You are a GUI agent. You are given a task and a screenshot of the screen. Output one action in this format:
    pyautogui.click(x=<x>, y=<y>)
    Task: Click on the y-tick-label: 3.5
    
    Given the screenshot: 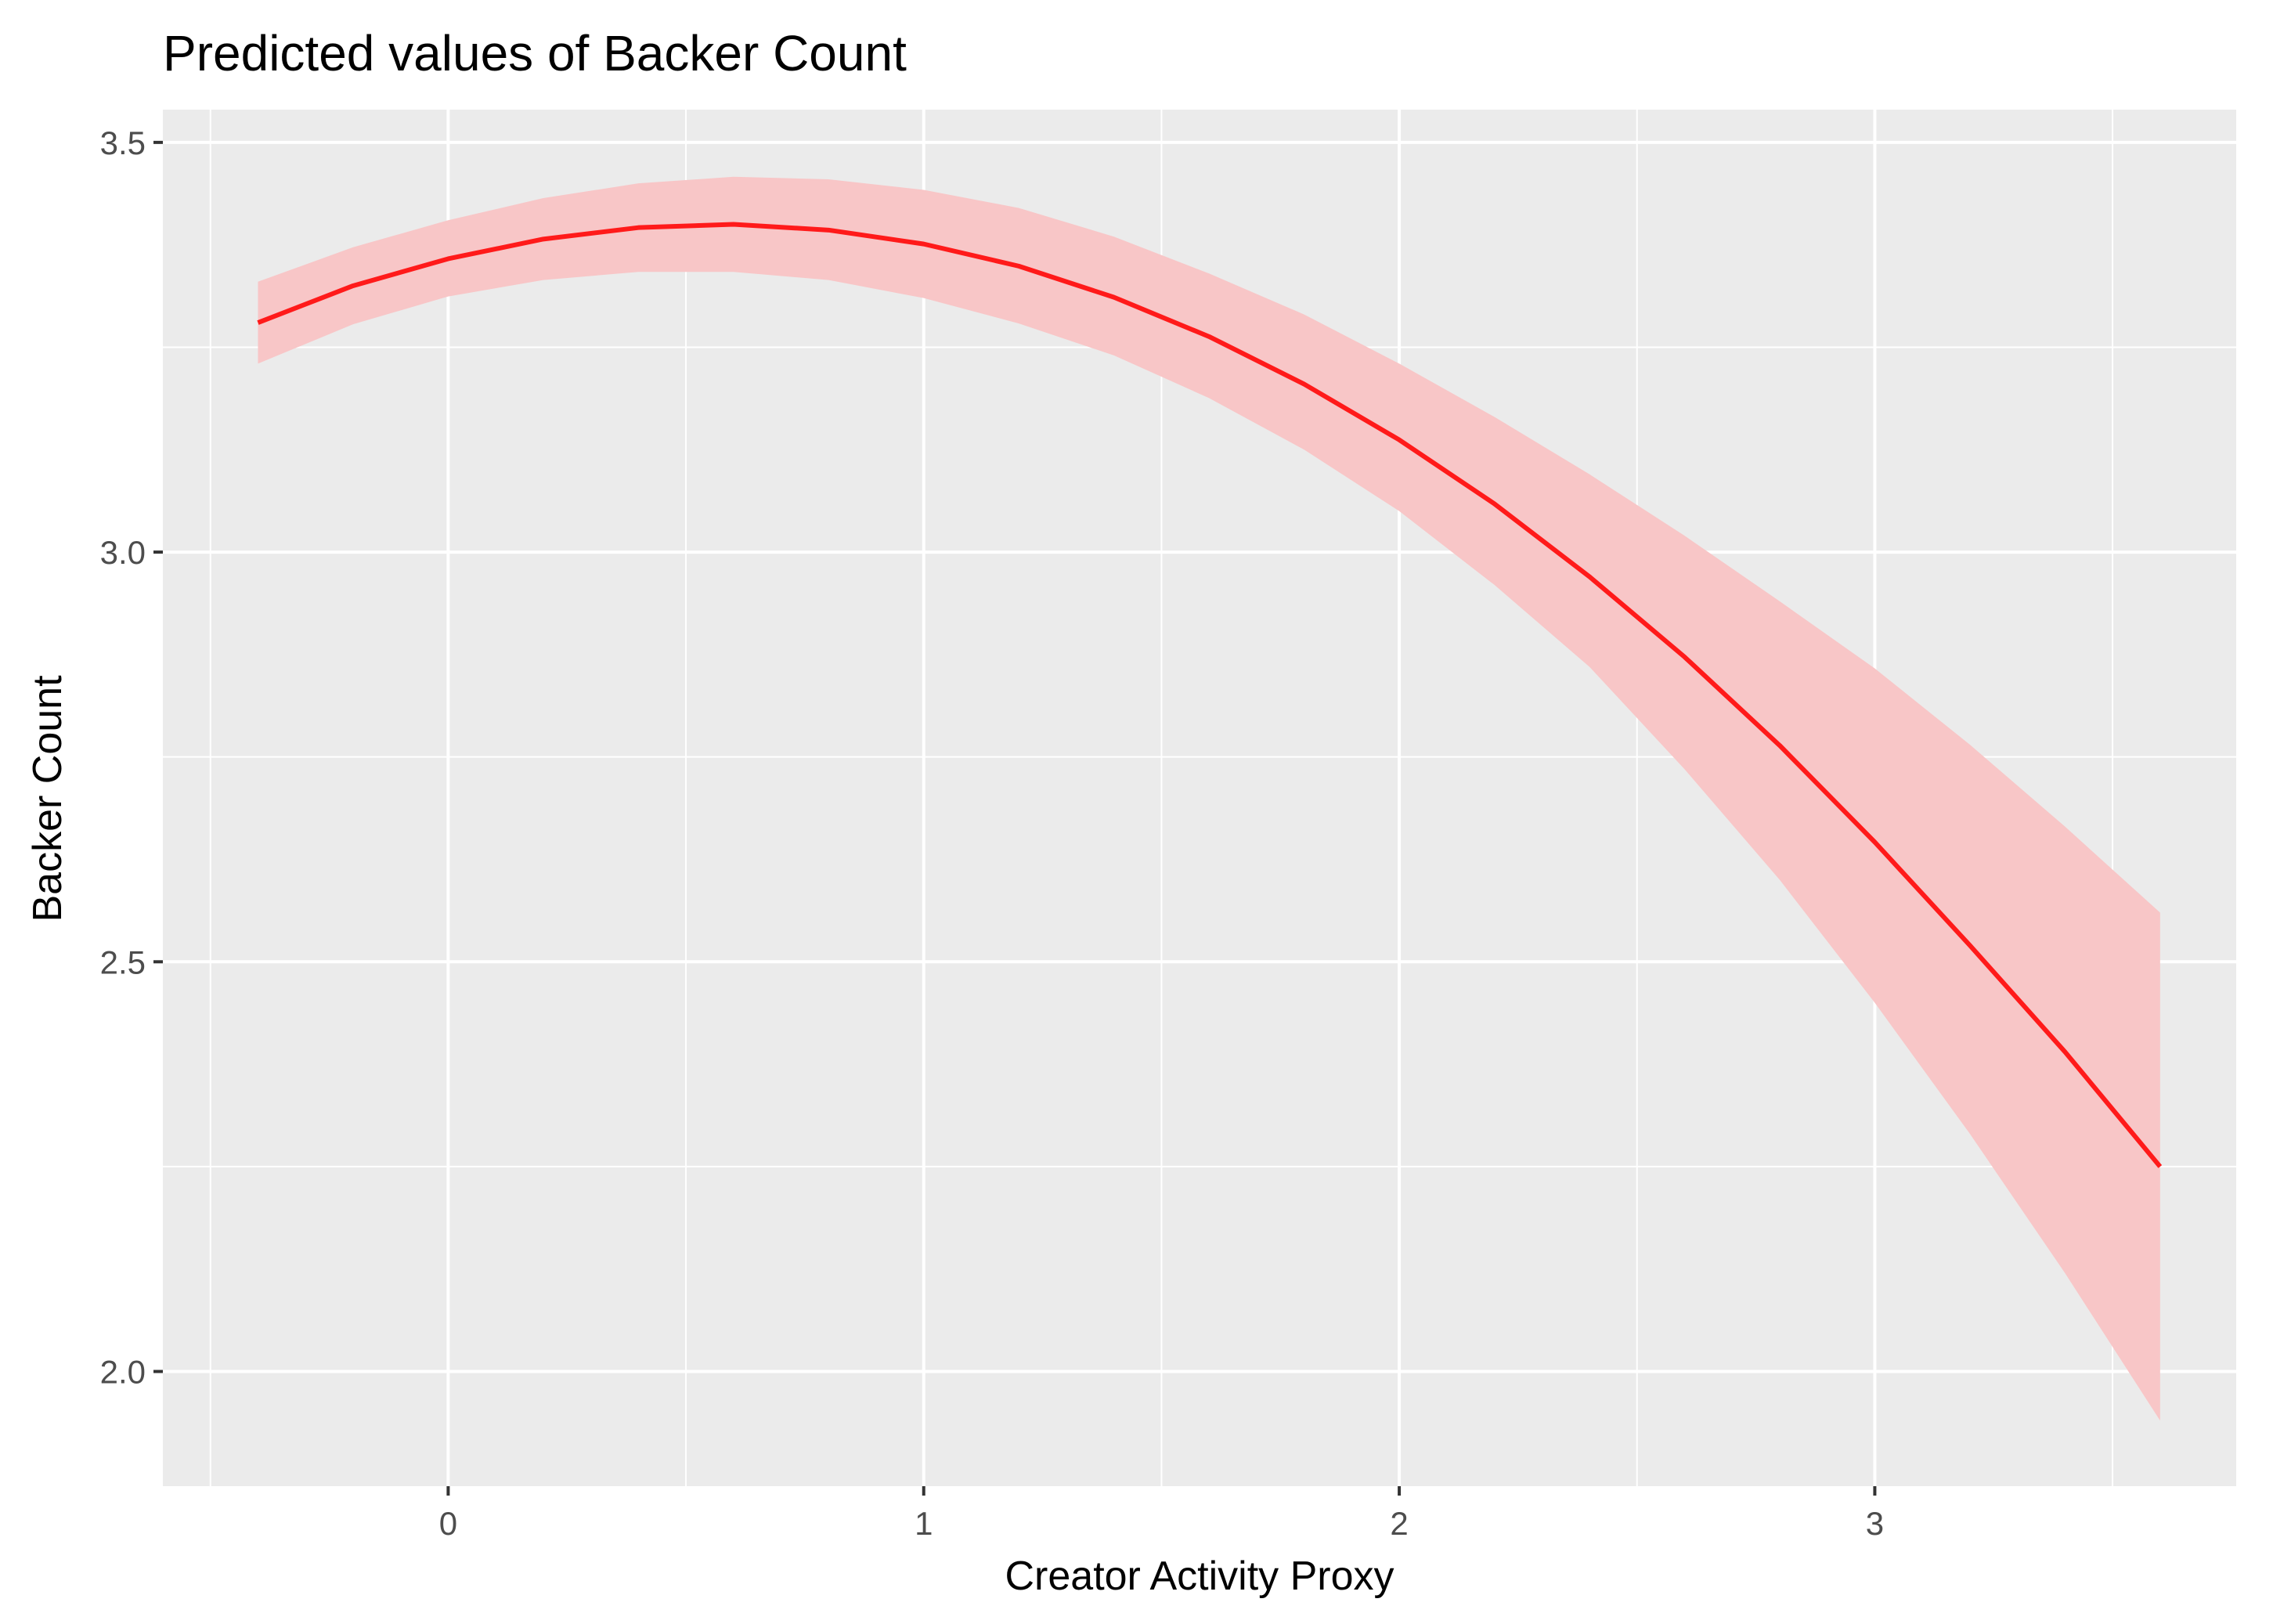 What is the action you would take?
    pyautogui.click(x=123, y=143)
    